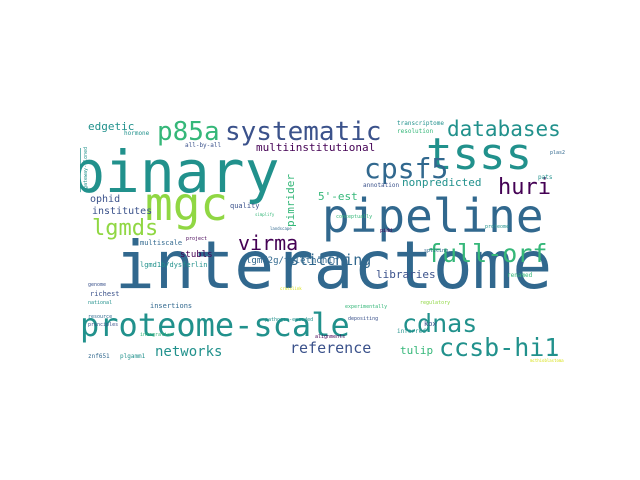 The height and width of the screenshot is (480, 640). What do you see at coordinates (479, 154) in the screenshot?
I see `word-tsss: tsss` at bounding box center [479, 154].